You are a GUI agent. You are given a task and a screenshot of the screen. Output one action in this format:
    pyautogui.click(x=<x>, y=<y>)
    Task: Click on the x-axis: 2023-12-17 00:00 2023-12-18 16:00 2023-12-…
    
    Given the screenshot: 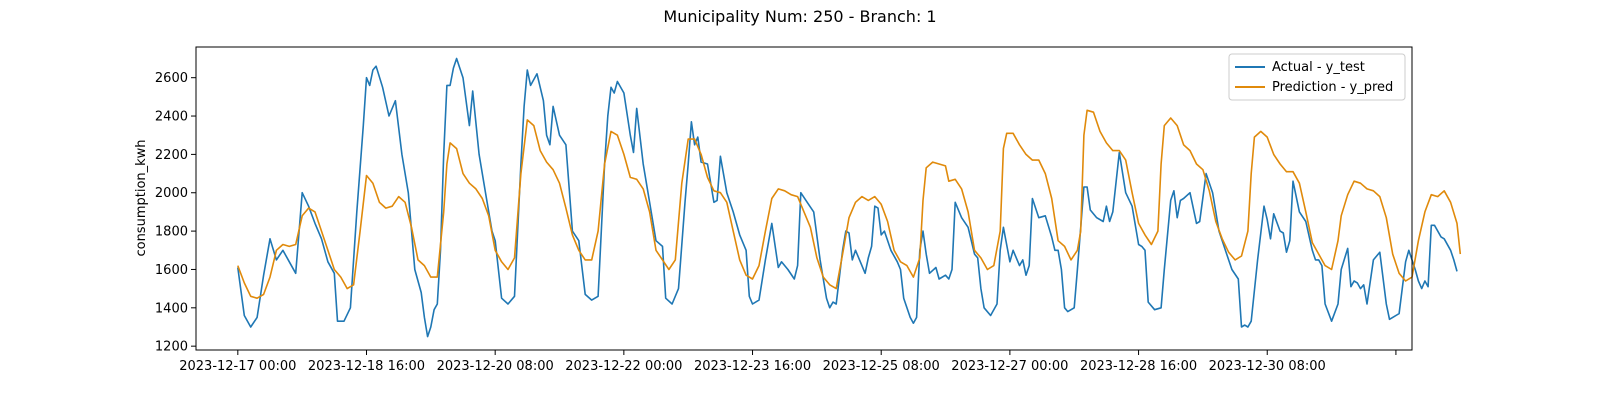 What is the action you would take?
    pyautogui.click(x=788, y=362)
    